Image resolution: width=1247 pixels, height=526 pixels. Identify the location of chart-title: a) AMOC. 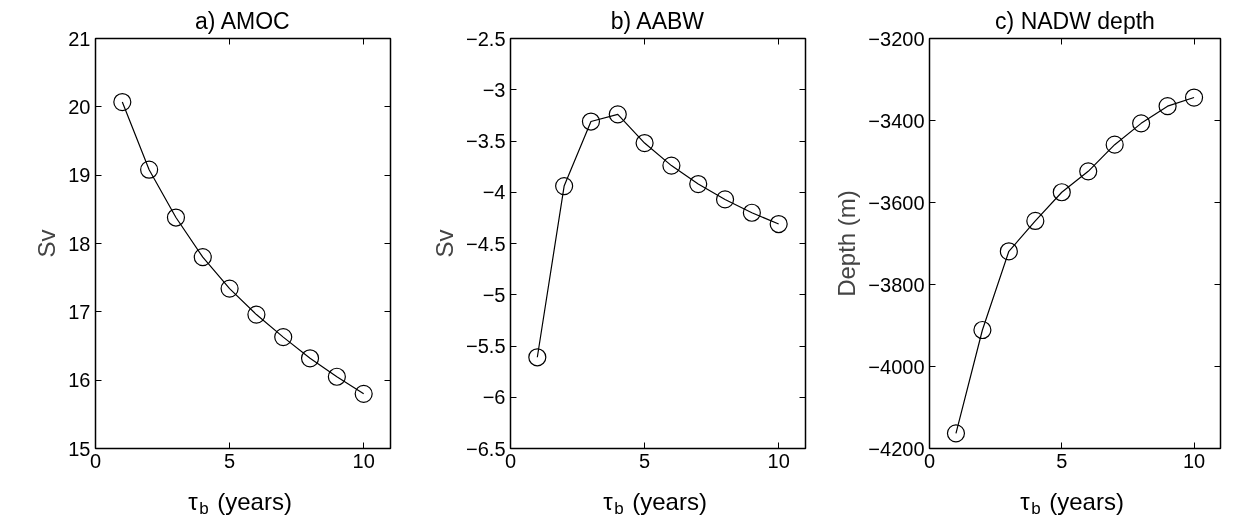
(242, 20).